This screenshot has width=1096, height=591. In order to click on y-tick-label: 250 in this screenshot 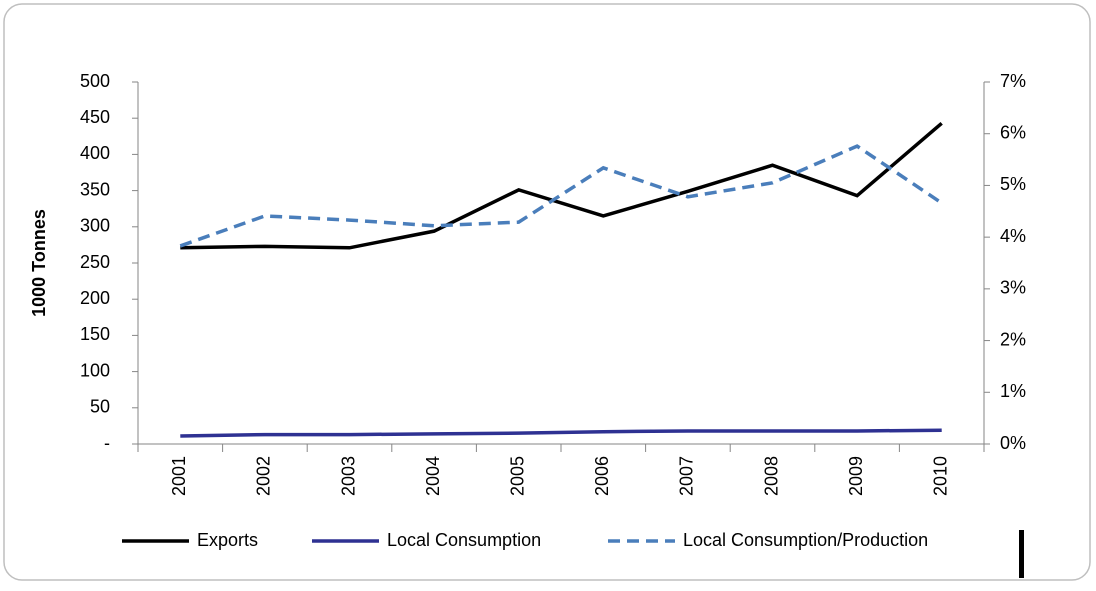, I will do `click(95, 262)`.